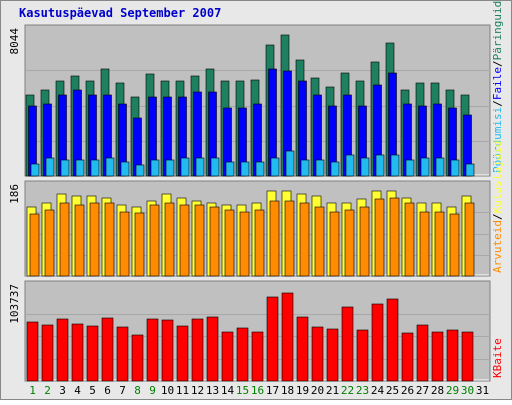 The height and width of the screenshot is (405, 512). I want to click on day-label-21: 21, so click(332, 390).